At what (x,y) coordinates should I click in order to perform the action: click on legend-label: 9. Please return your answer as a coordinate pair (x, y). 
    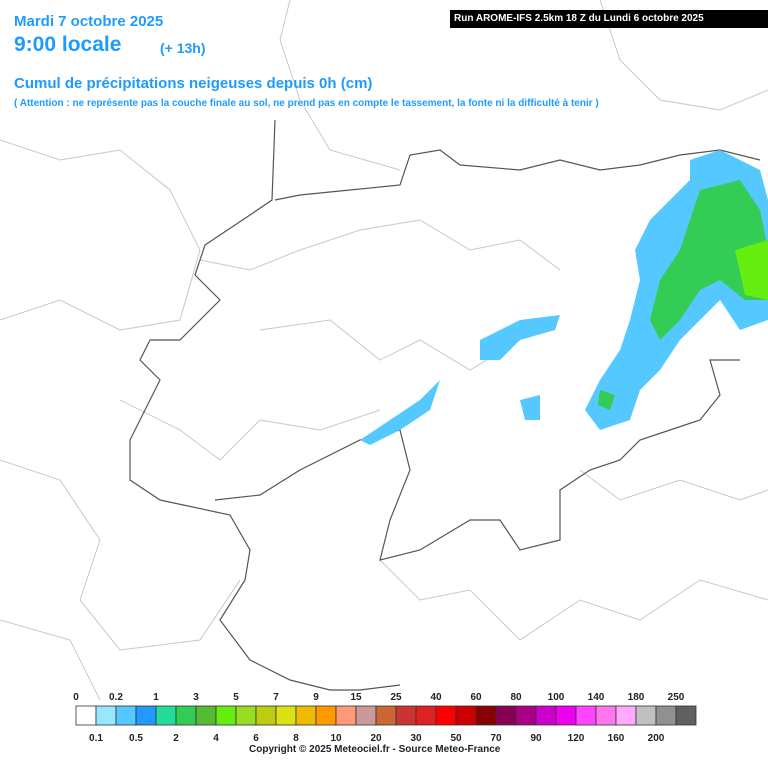
    Looking at the image, I should click on (316, 697).